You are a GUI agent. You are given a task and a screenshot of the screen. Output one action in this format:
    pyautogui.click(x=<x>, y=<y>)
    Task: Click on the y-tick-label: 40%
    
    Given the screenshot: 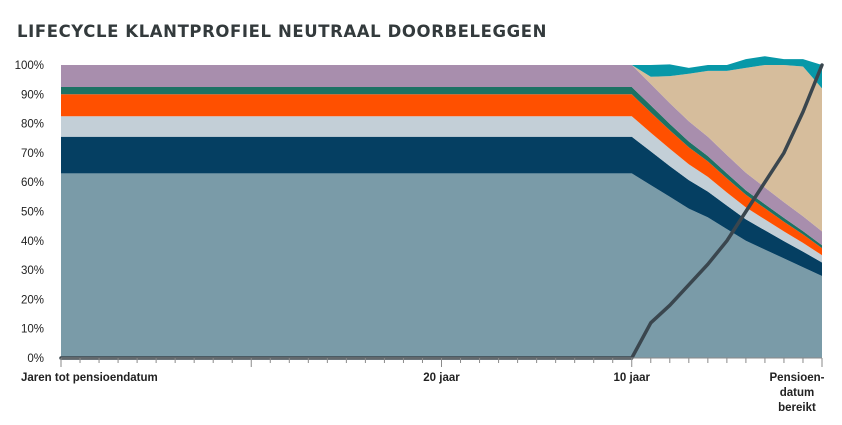 What is the action you would take?
    pyautogui.click(x=32, y=242)
    